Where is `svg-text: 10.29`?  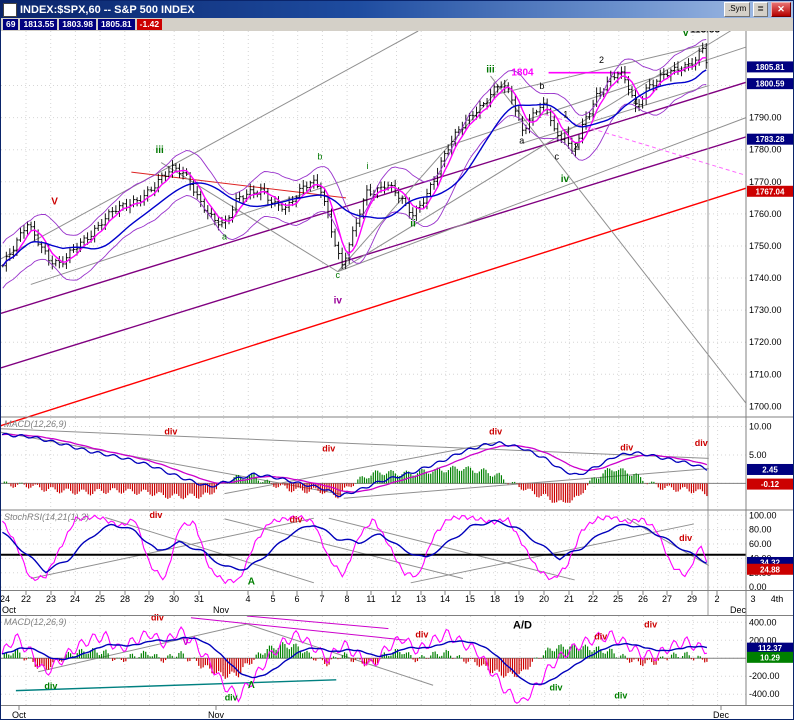 svg-text: 10.29 is located at coordinates (770, 657).